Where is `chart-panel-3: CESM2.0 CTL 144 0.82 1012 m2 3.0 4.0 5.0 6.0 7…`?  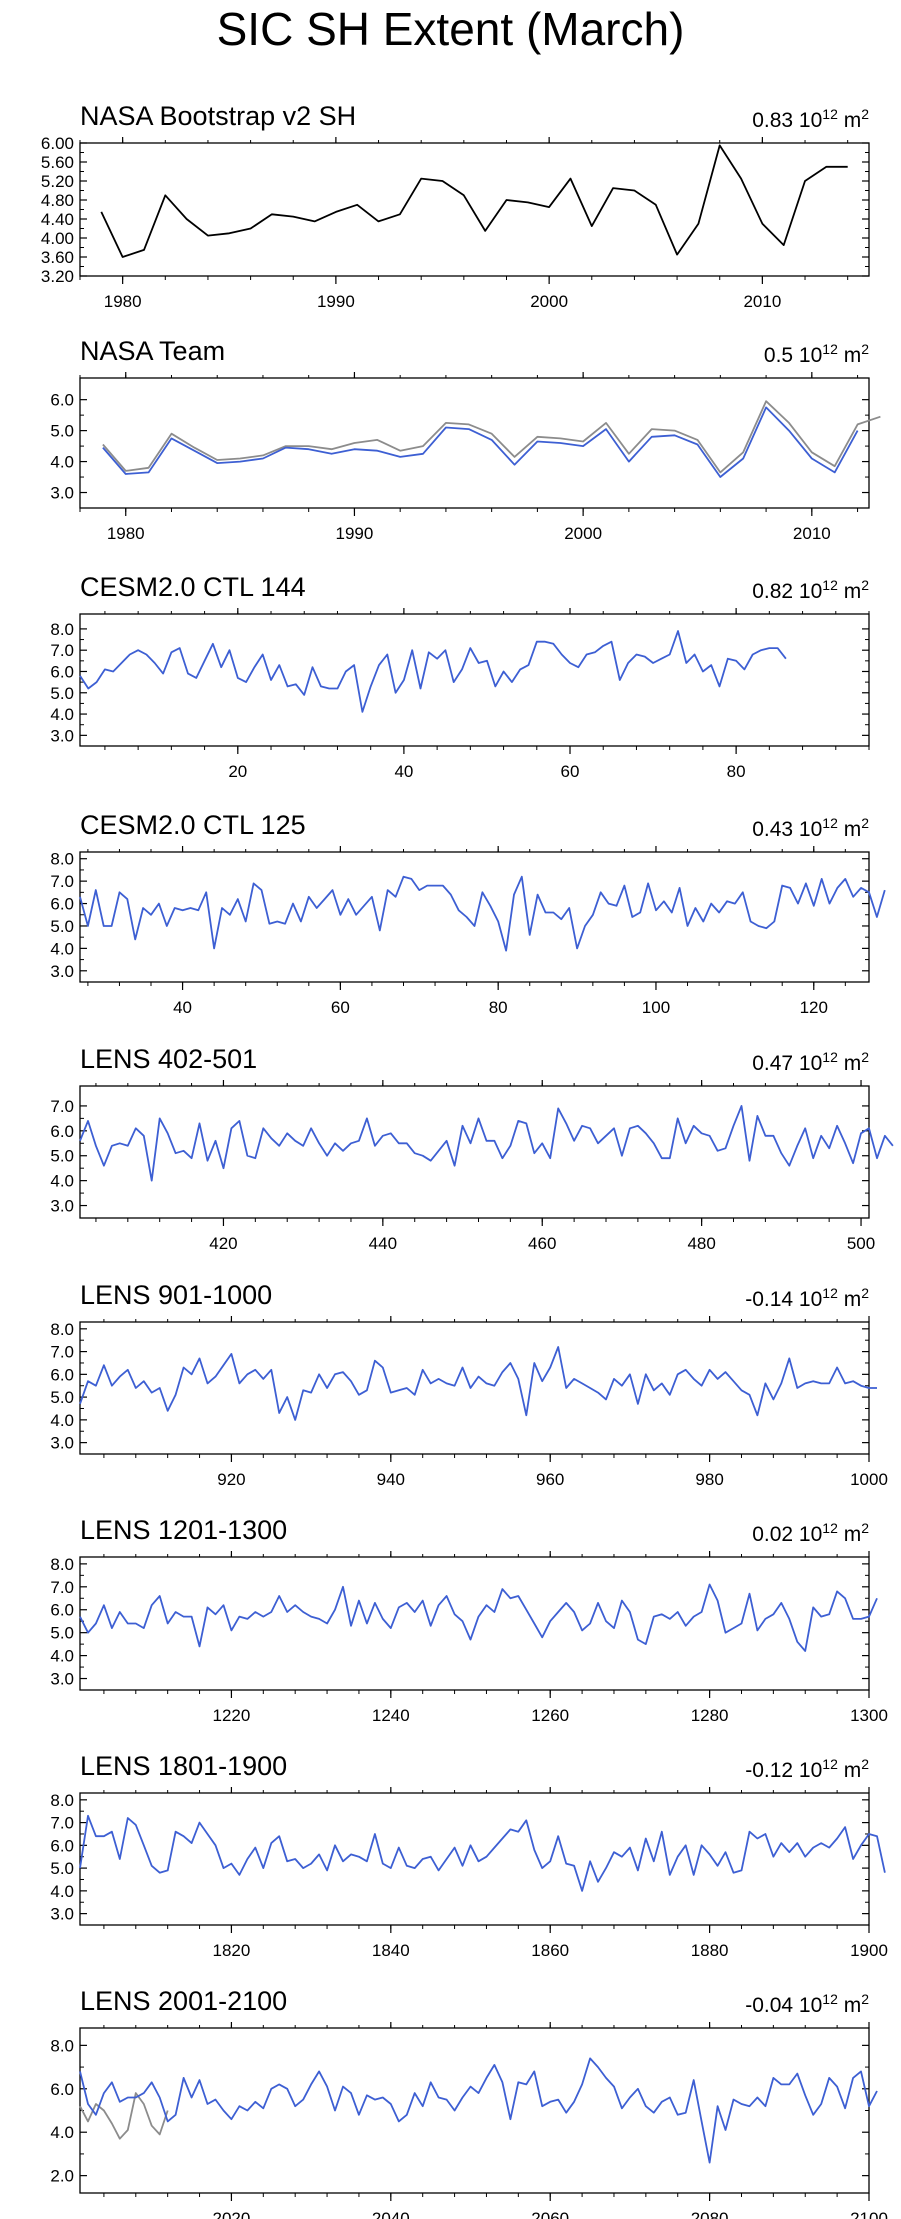 chart-panel-3: CESM2.0 CTL 144 0.82 1012 m2 3.0 4.0 5.0 6.0 7… is located at coordinates (460, 676).